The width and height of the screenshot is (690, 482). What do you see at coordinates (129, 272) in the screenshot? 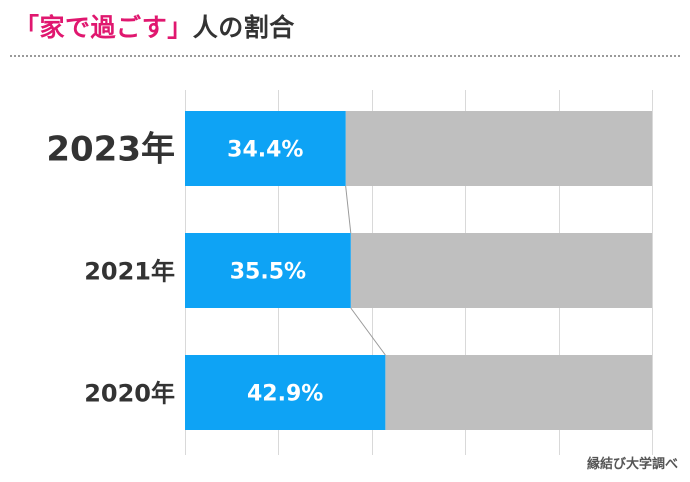
I see `category-label-2: 2021年` at bounding box center [129, 272].